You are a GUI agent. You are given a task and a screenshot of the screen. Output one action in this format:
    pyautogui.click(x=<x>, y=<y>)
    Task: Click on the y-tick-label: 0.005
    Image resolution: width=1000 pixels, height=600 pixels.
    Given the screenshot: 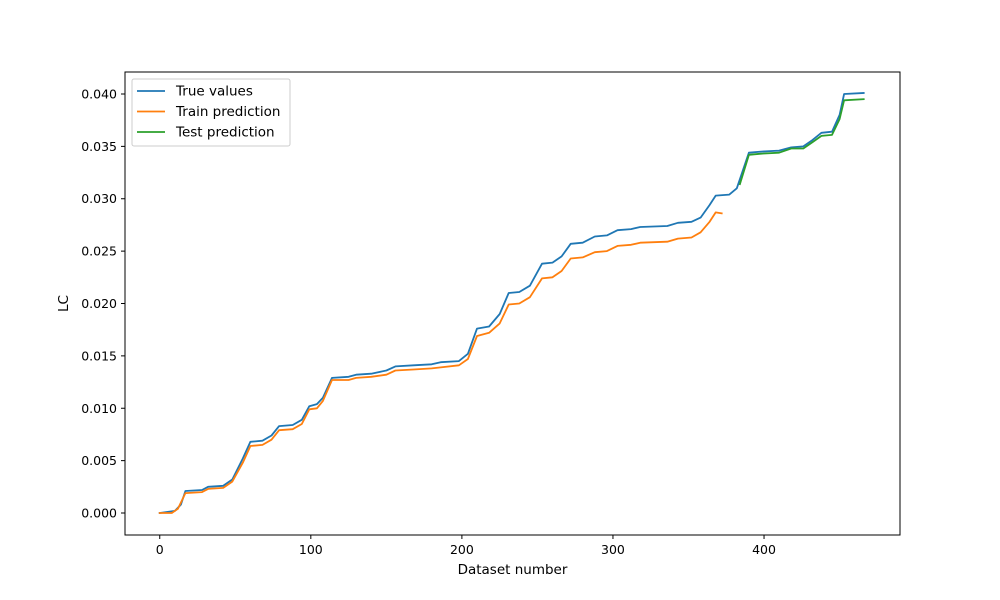 What is the action you would take?
    pyautogui.click(x=99, y=460)
    